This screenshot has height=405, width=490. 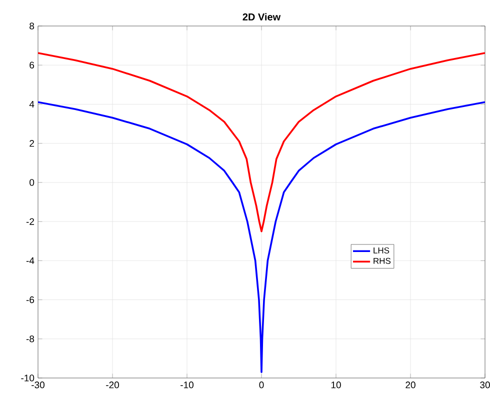 What do you see at coordinates (261, 16) in the screenshot?
I see `chart-title: 2D View` at bounding box center [261, 16].